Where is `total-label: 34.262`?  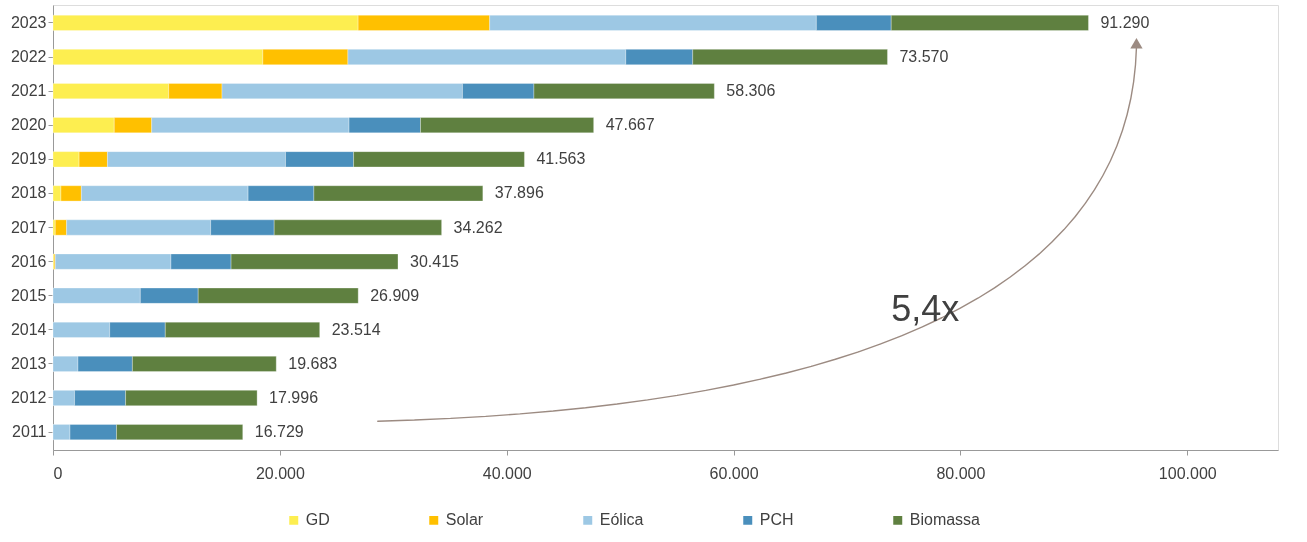 total-label: 34.262 is located at coordinates (478, 227).